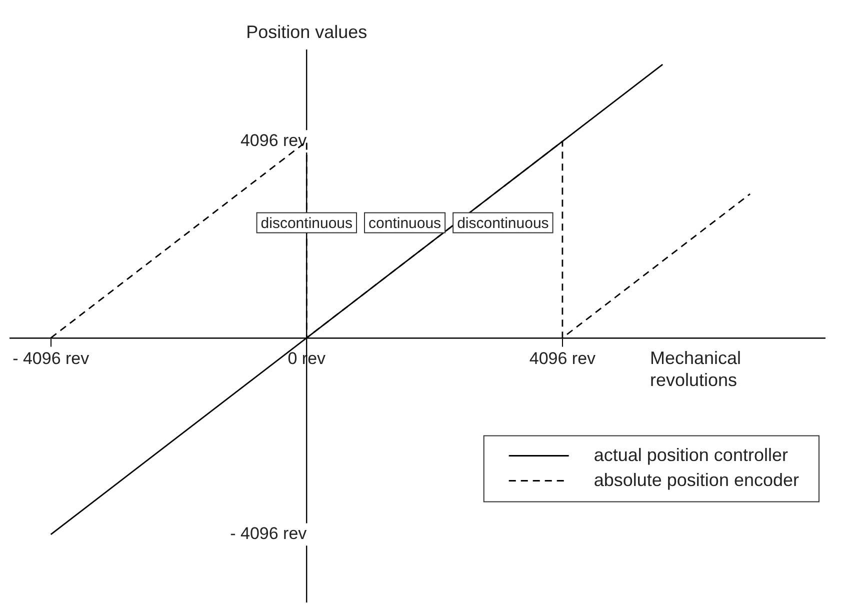 This screenshot has height=615, width=845. Describe the element at coordinates (697, 480) in the screenshot. I see `legend-label: absolute position encoder` at that location.